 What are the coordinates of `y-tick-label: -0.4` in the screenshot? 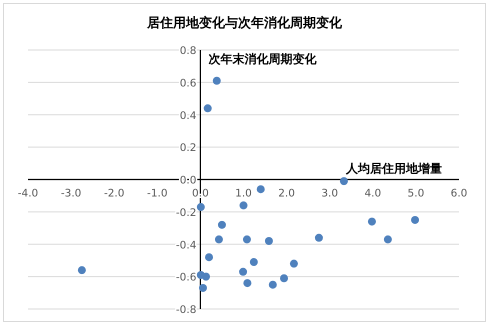 It's located at (186, 245).